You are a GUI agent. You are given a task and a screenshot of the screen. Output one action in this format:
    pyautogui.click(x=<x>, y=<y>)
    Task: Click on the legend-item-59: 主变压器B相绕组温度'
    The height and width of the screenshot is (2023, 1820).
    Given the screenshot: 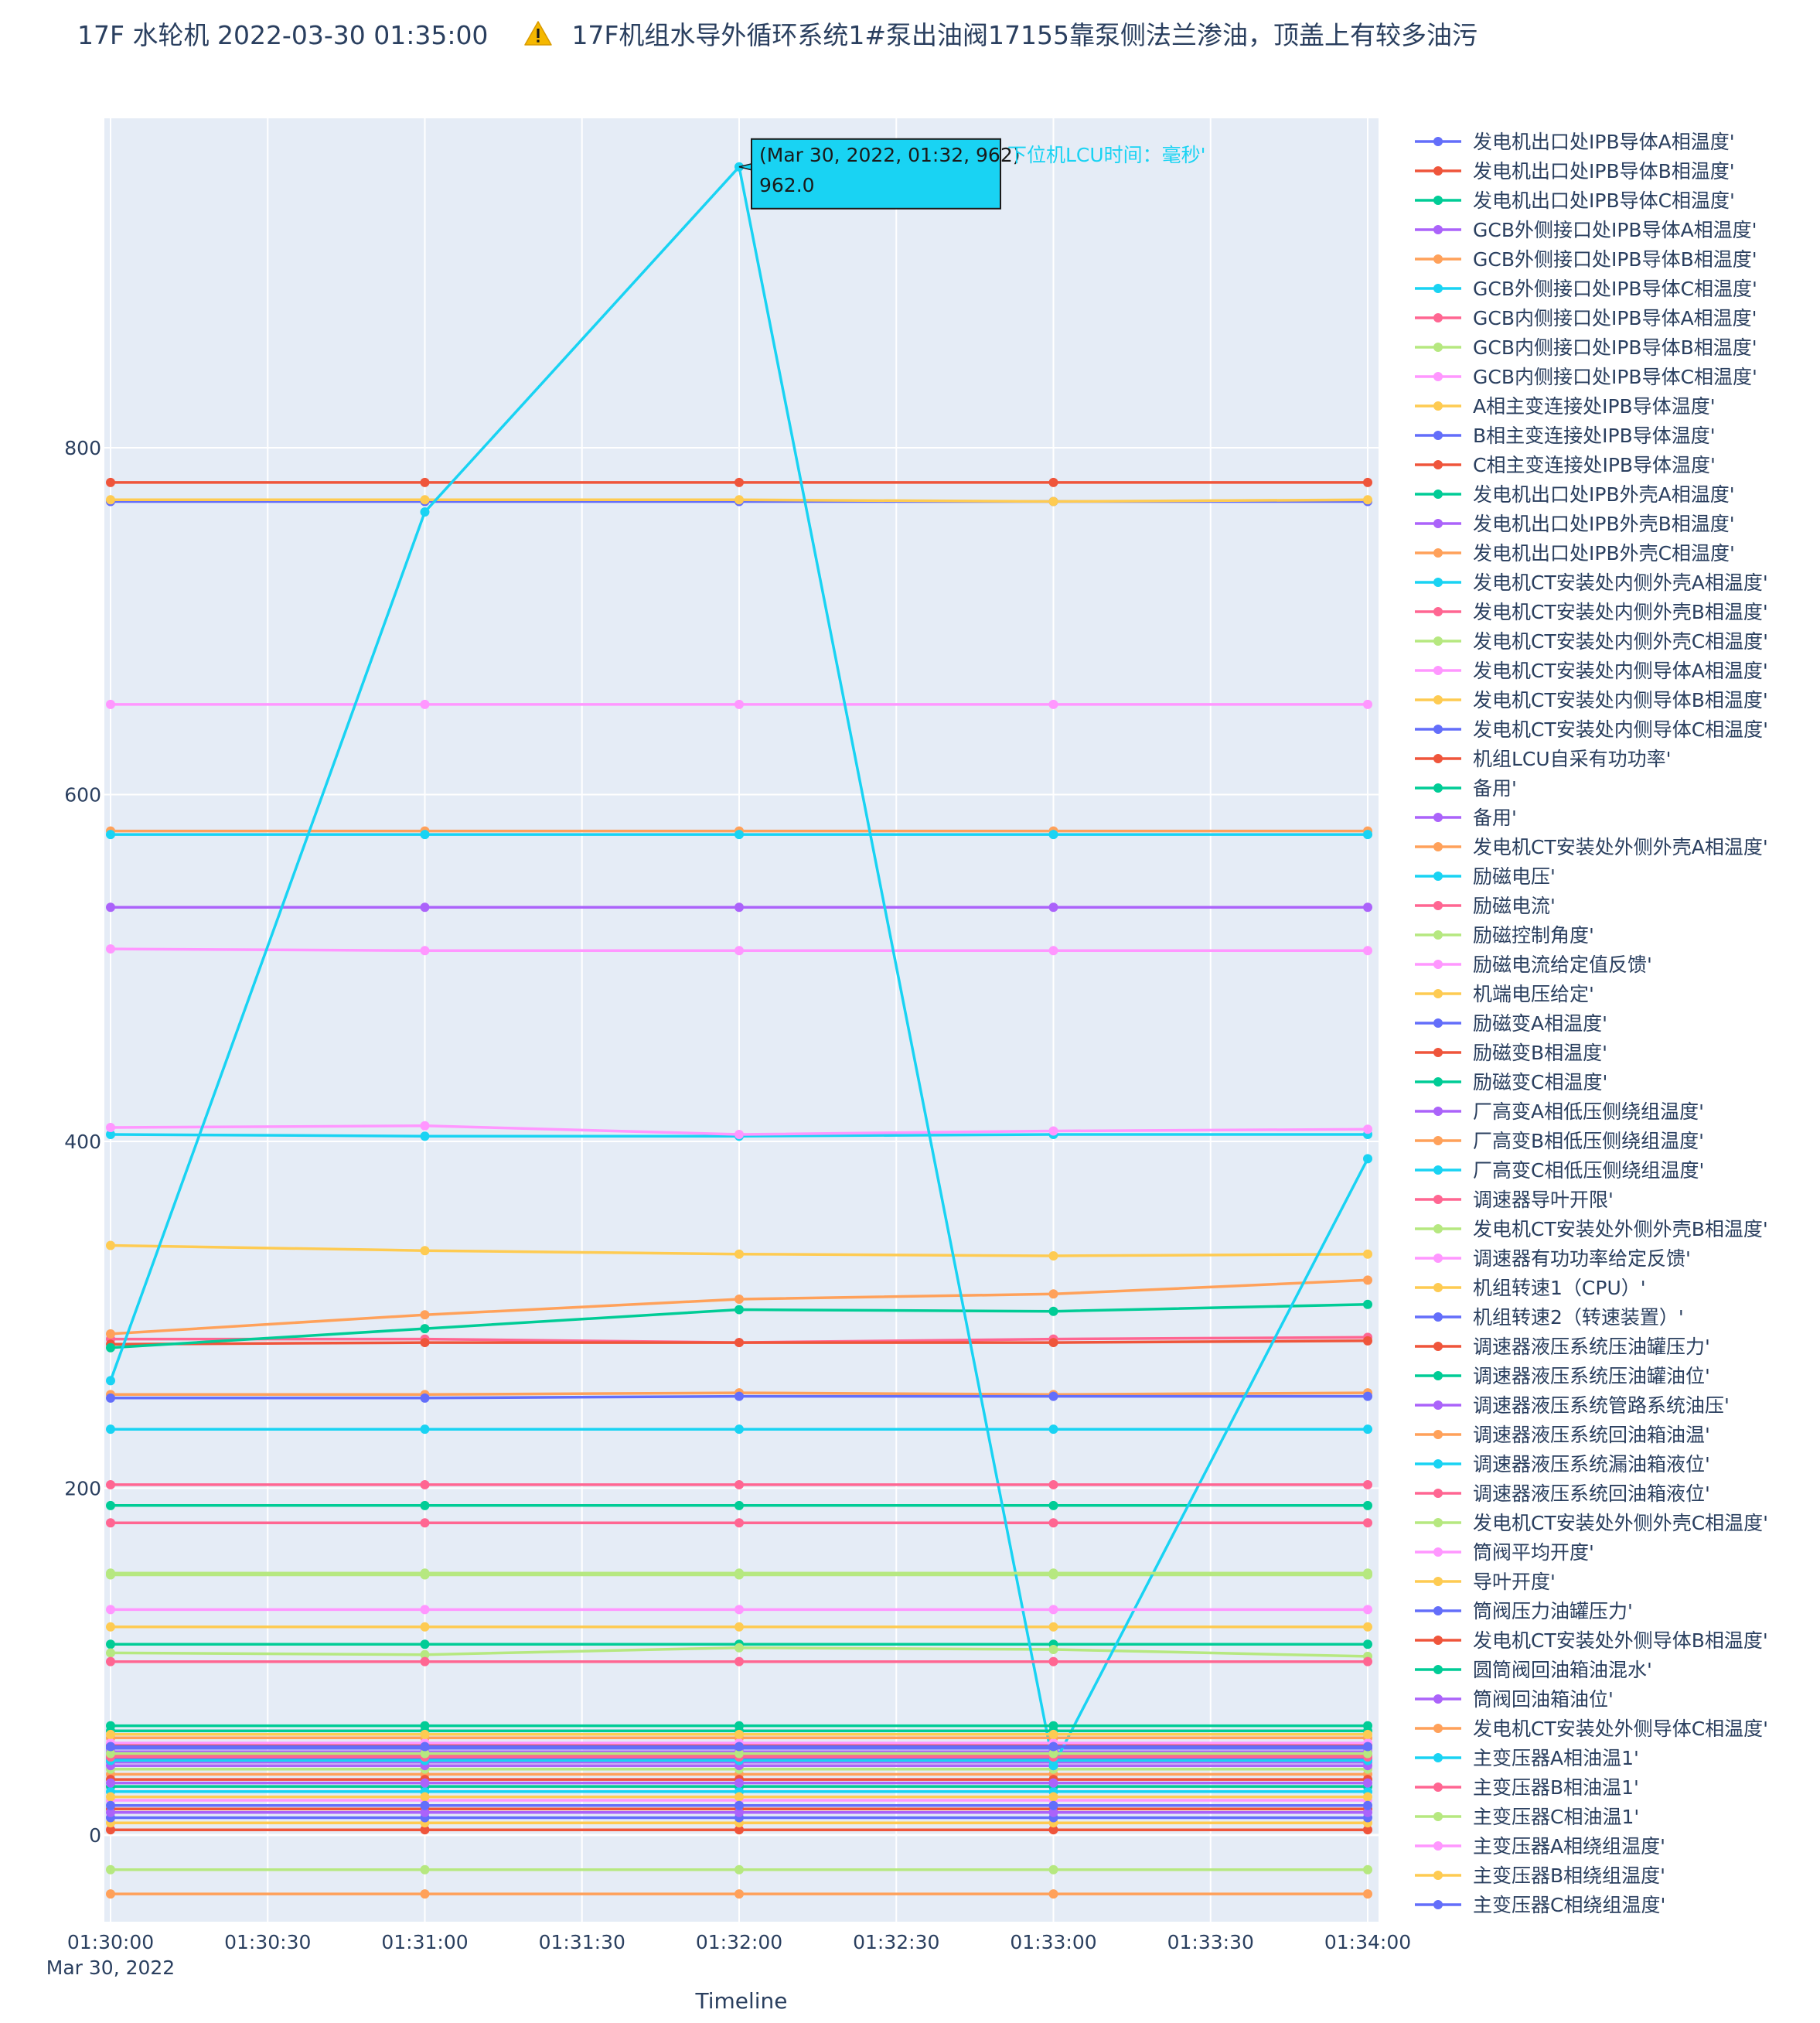 What is the action you would take?
    pyautogui.click(x=1540, y=1876)
    